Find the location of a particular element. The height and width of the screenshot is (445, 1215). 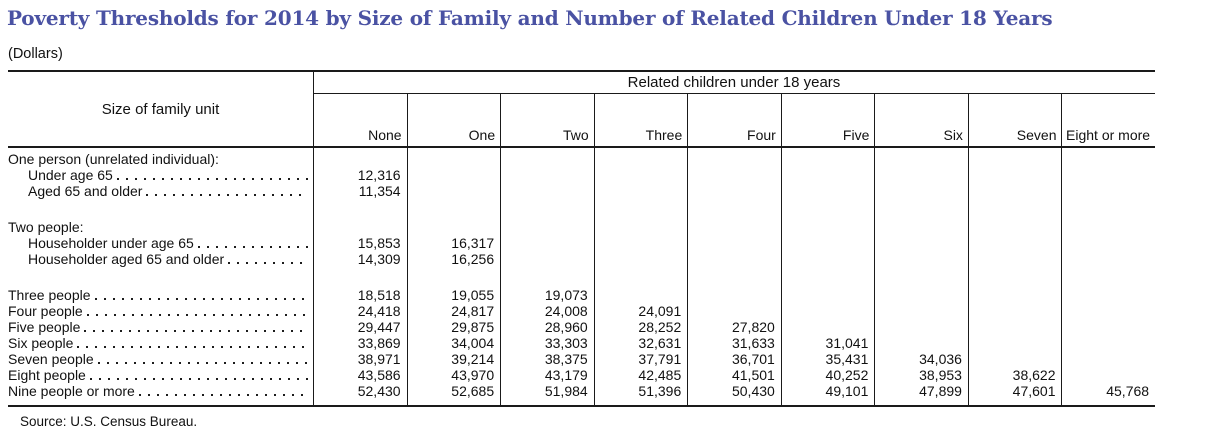

row-label: Six people is located at coordinates (41, 343).